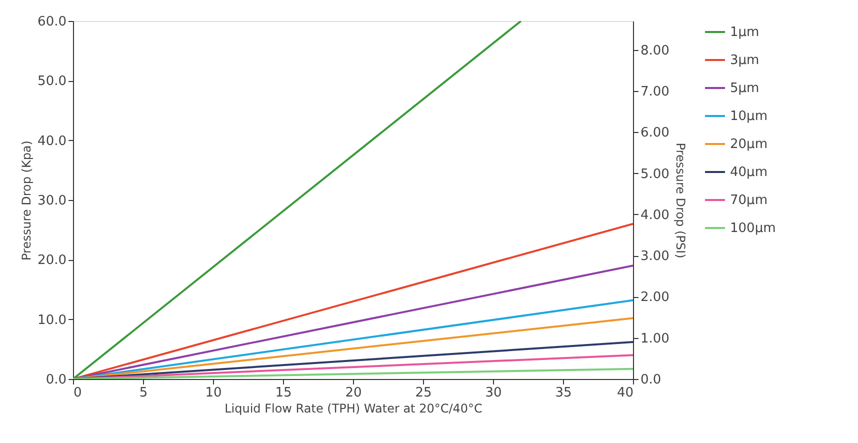 This screenshot has height=443, width=858. I want to click on x-tick-label: 5, so click(143, 393).